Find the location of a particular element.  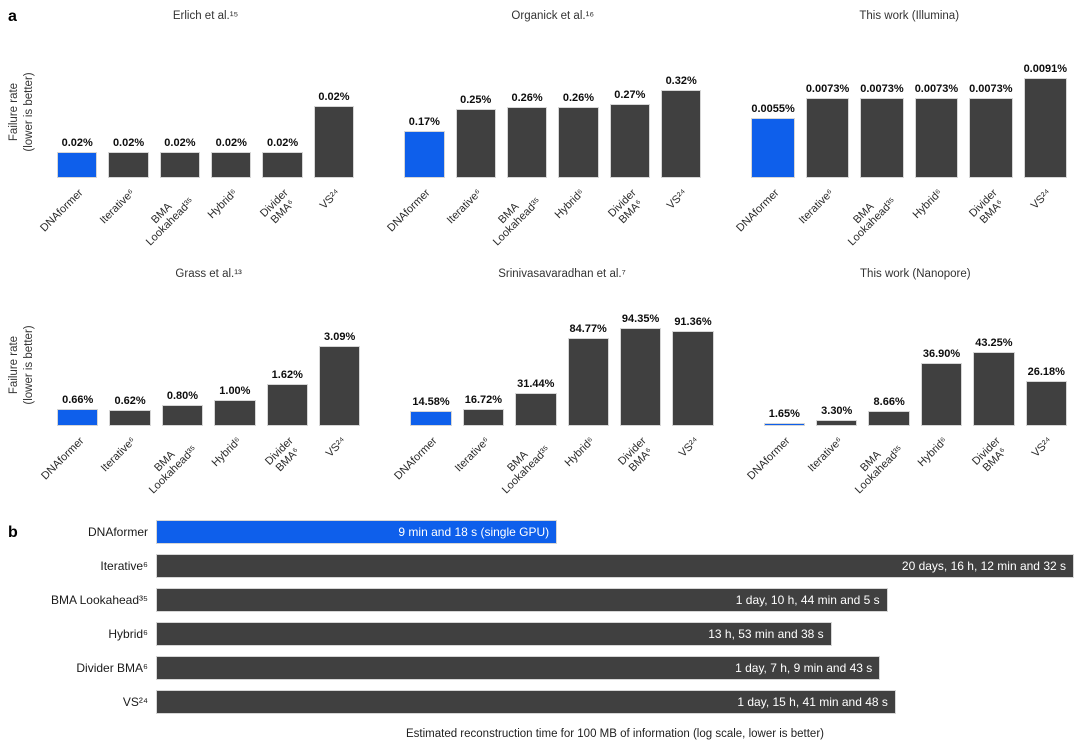

time-bar: 13 h, 53 min and 38 s is located at coordinates (494, 634).